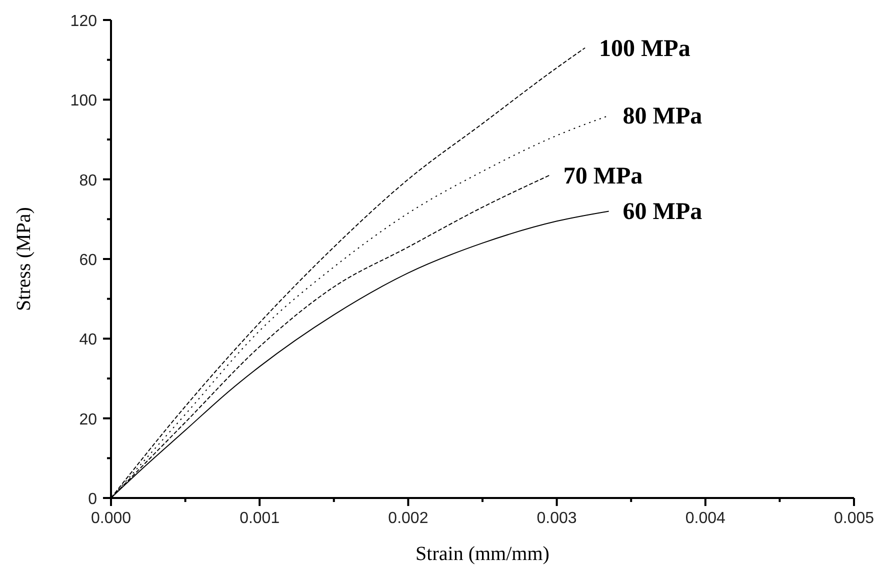 The height and width of the screenshot is (576, 883). What do you see at coordinates (88, 181) in the screenshot?
I see `y-tick-label: 80` at bounding box center [88, 181].